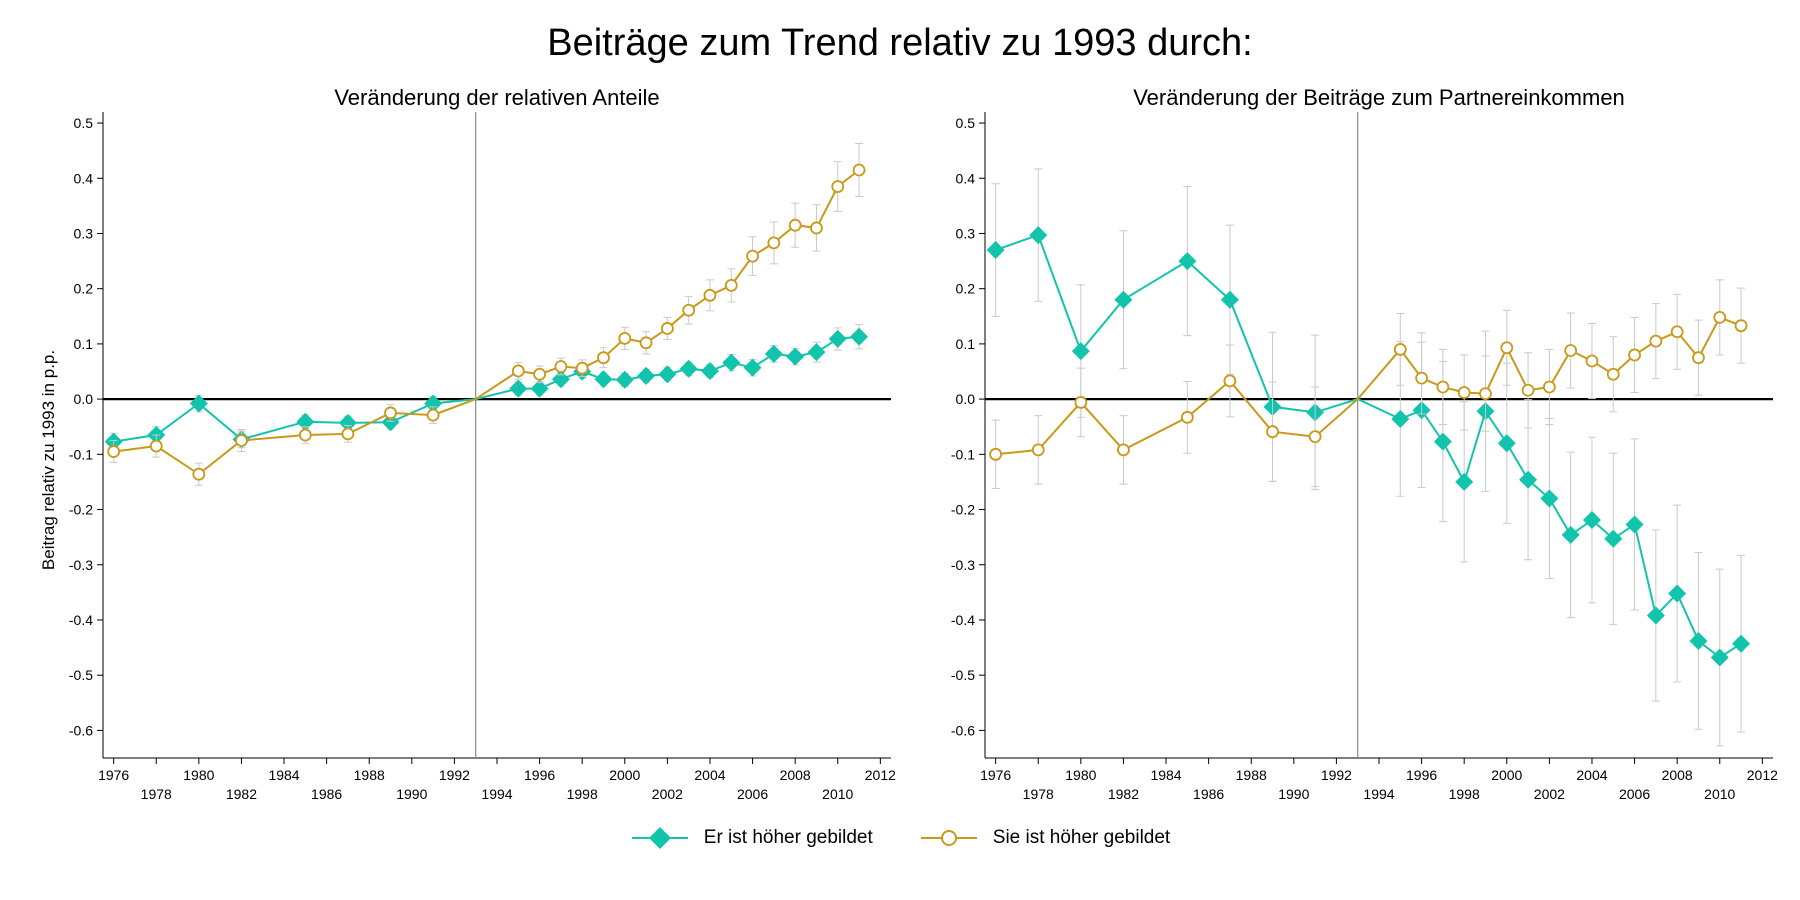 The image size is (1800, 900). Describe the element at coordinates (963, 454) in the screenshot. I see `y-tick-label: -0.1` at that location.